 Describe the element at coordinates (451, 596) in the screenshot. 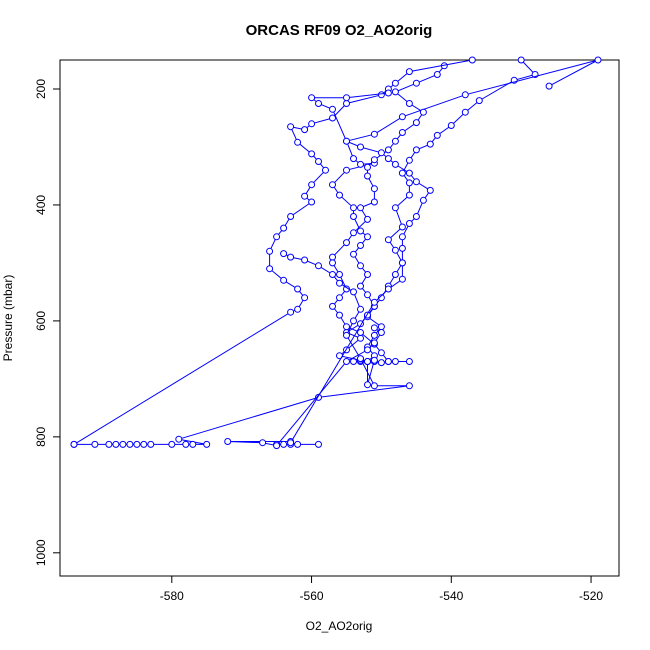

I see `x-tick-label: -540` at that location.